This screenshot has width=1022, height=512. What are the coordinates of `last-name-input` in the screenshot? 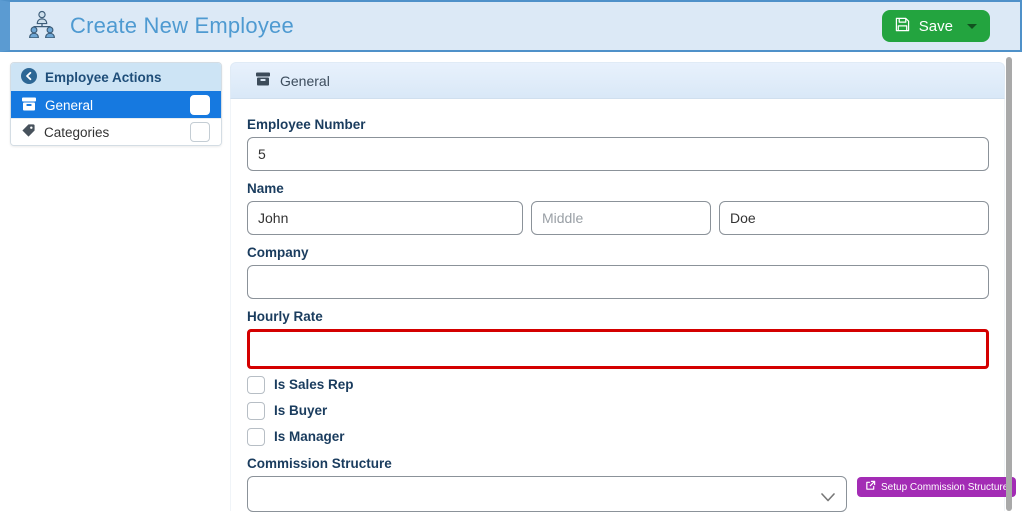 It's located at (854, 218).